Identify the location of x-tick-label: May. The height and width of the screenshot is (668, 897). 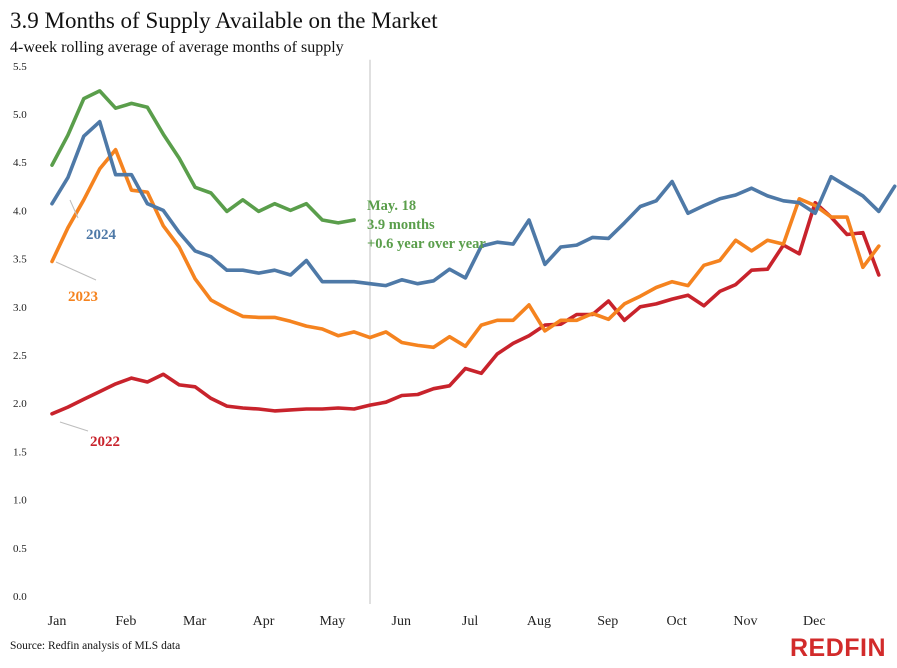
(333, 621).